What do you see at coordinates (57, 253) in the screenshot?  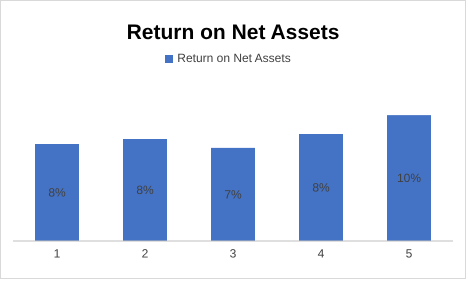 I see `x-tick-label: 1` at bounding box center [57, 253].